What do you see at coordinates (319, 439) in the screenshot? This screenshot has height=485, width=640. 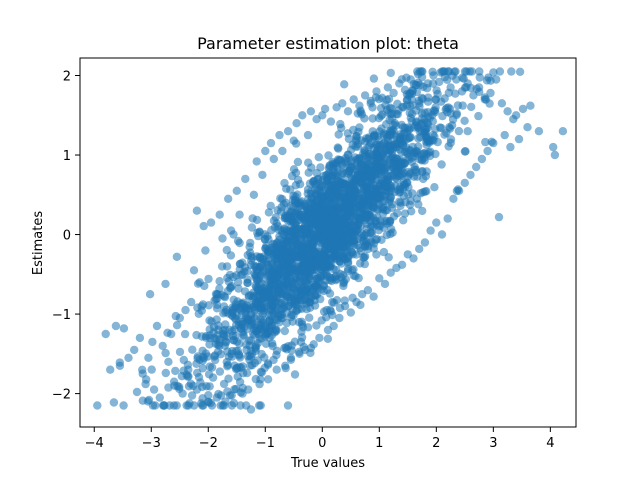 I see `x-axis-ticks: −4 −3 −2 −1 0 1 2 3 4` at bounding box center [319, 439].